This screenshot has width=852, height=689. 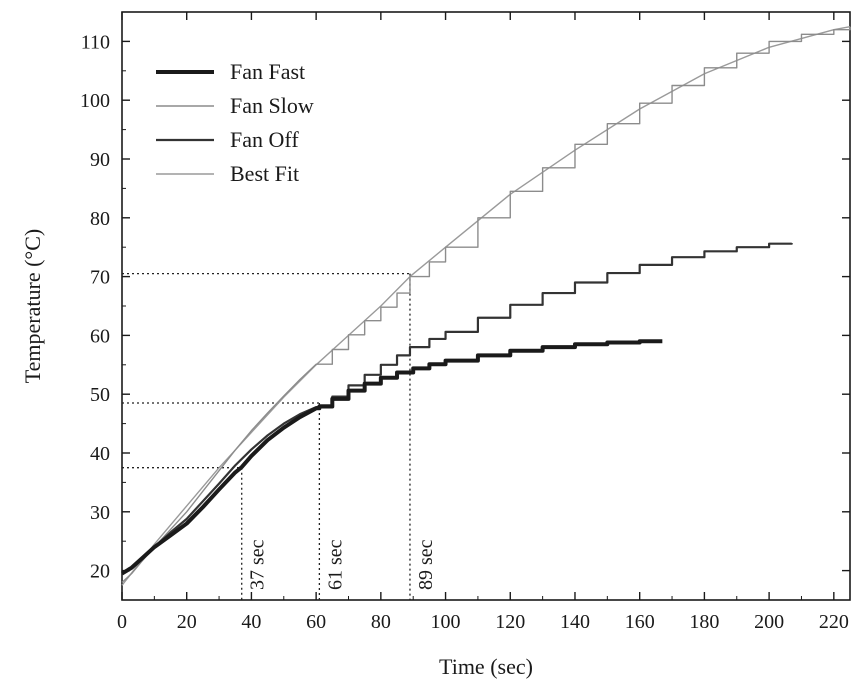 I want to click on legend-label: Best Fit, so click(x=264, y=173).